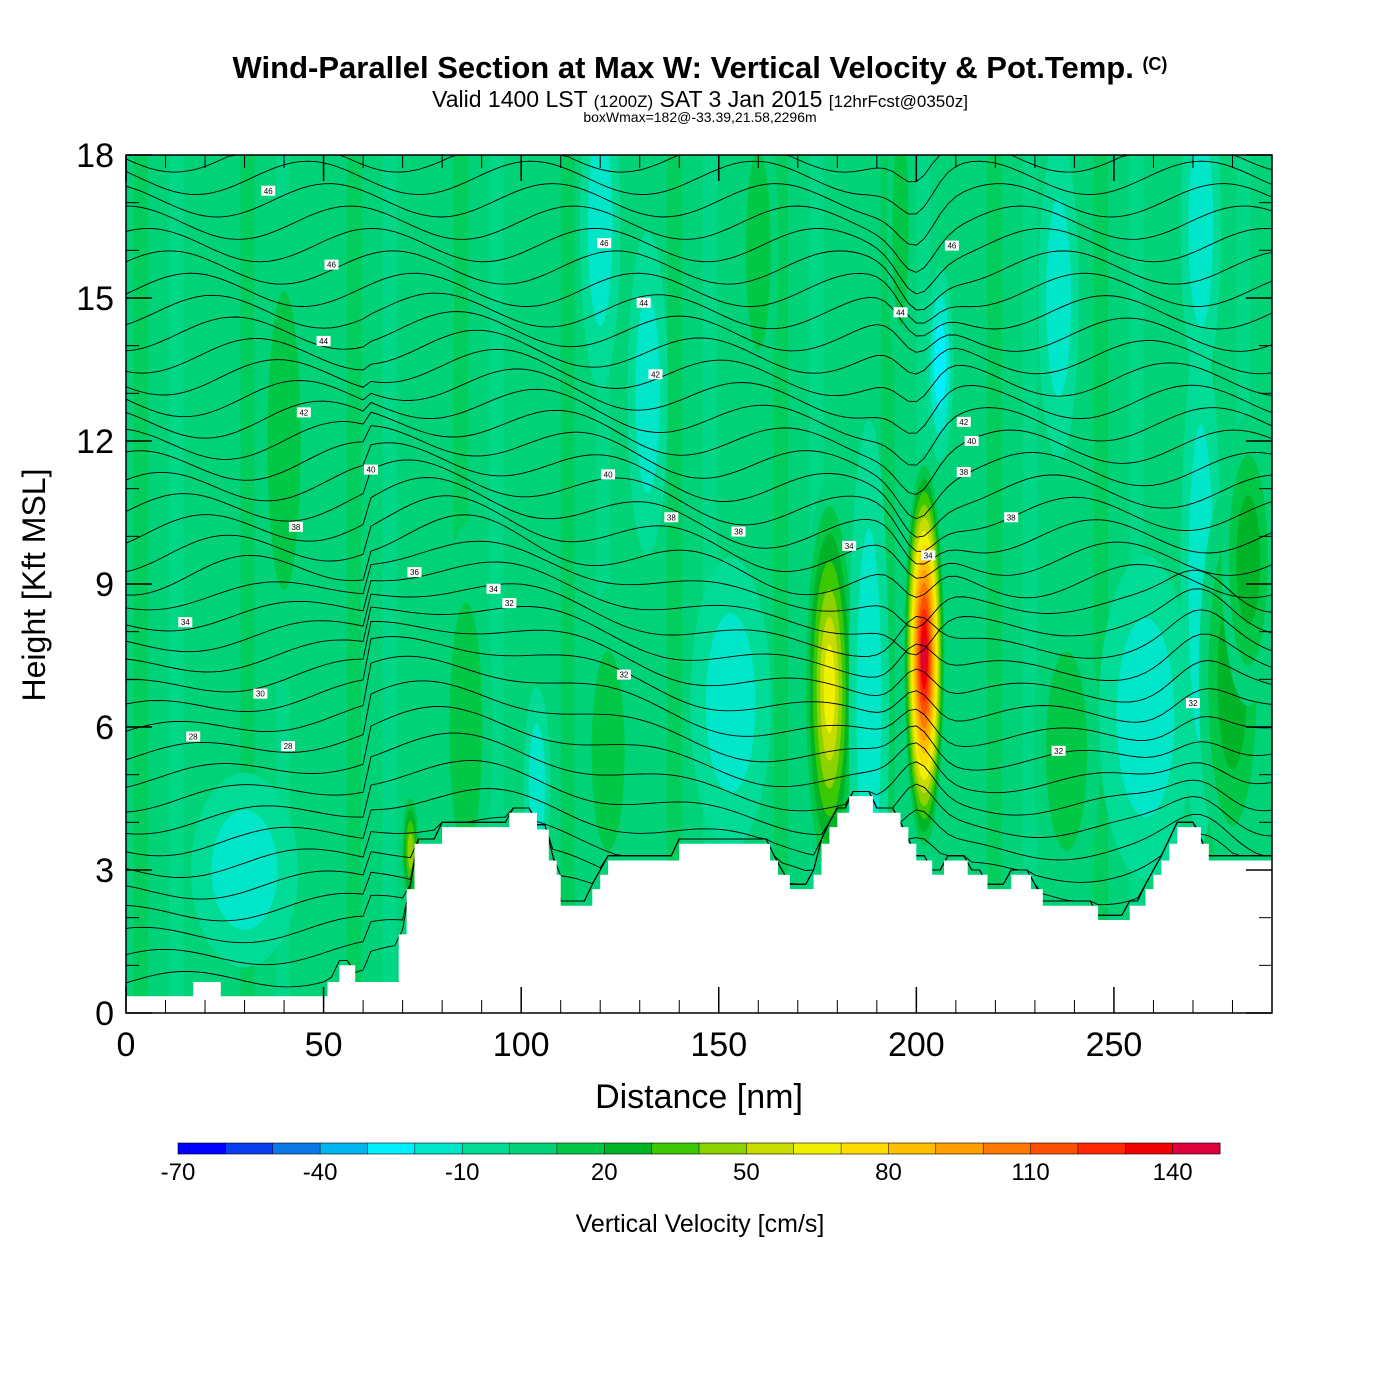 The height and width of the screenshot is (1400, 1400). Describe the element at coordinates (521, 1045) in the screenshot. I see `x-tick-label: 100` at that location.